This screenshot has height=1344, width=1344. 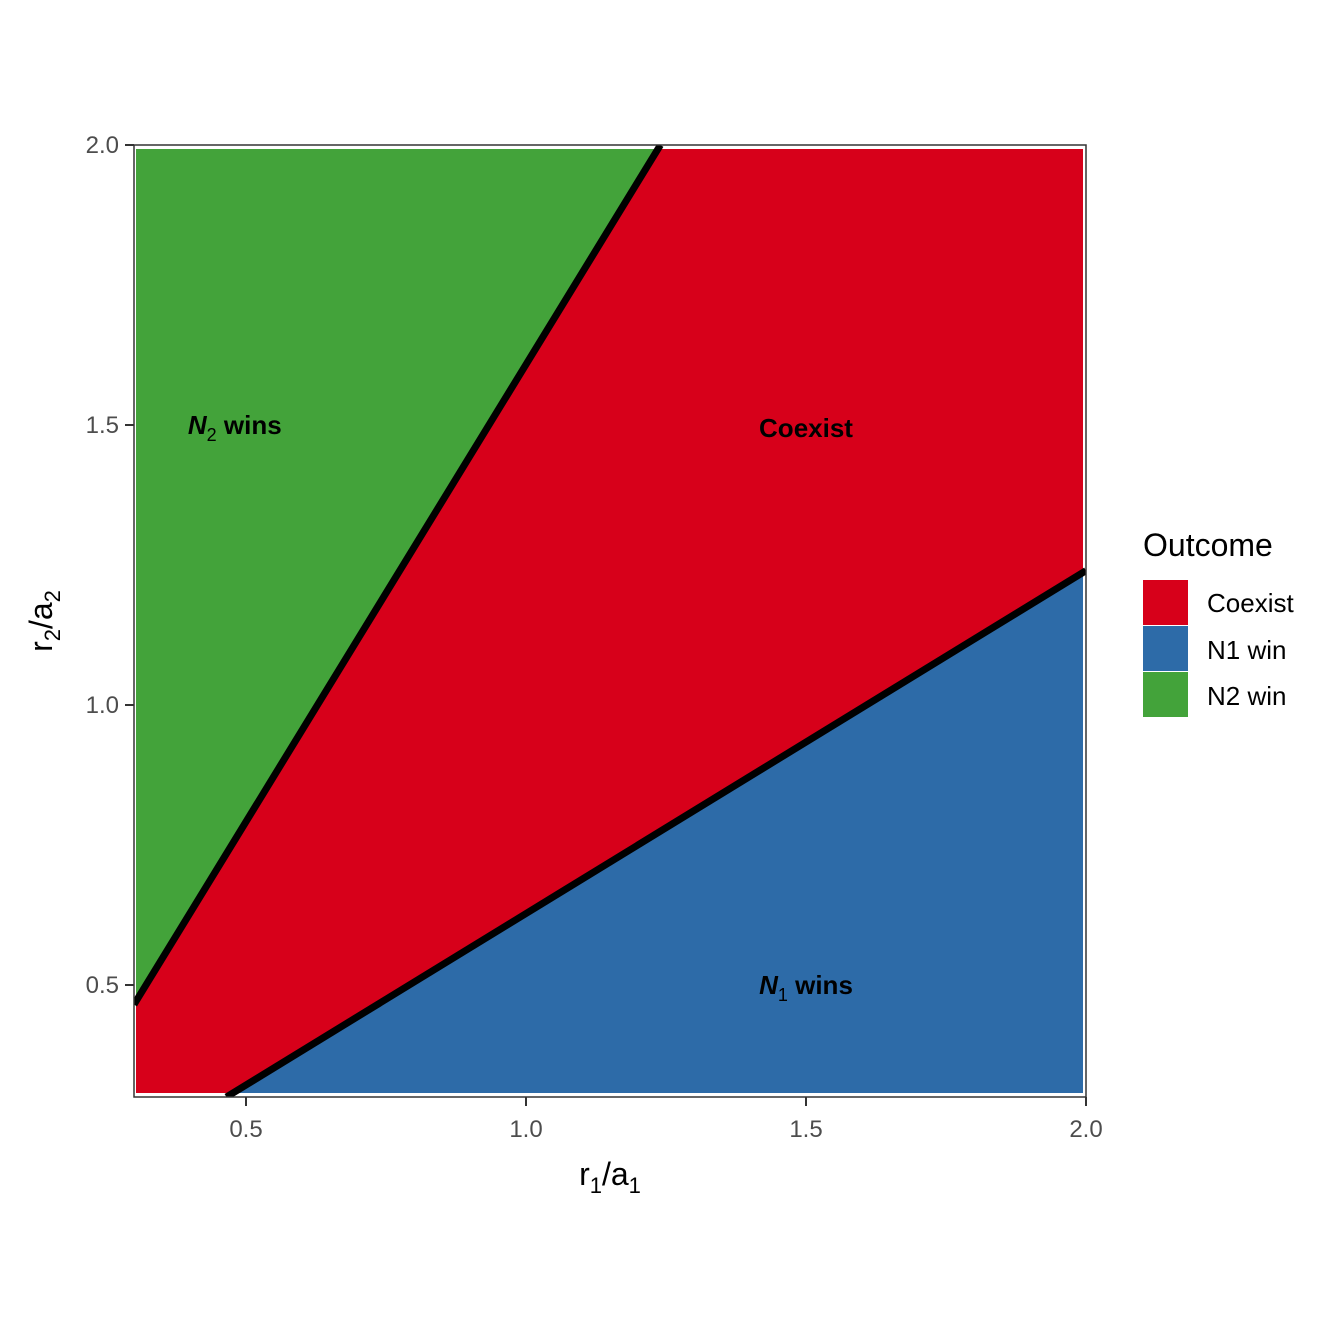 What do you see at coordinates (596, 1185) in the screenshot?
I see `x-axis-title-sub: 1` at bounding box center [596, 1185].